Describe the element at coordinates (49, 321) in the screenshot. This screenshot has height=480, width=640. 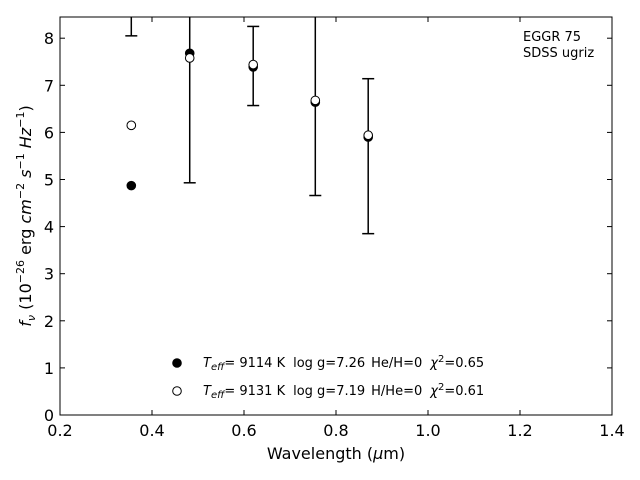
I see `y-tick-label: 2` at that location.